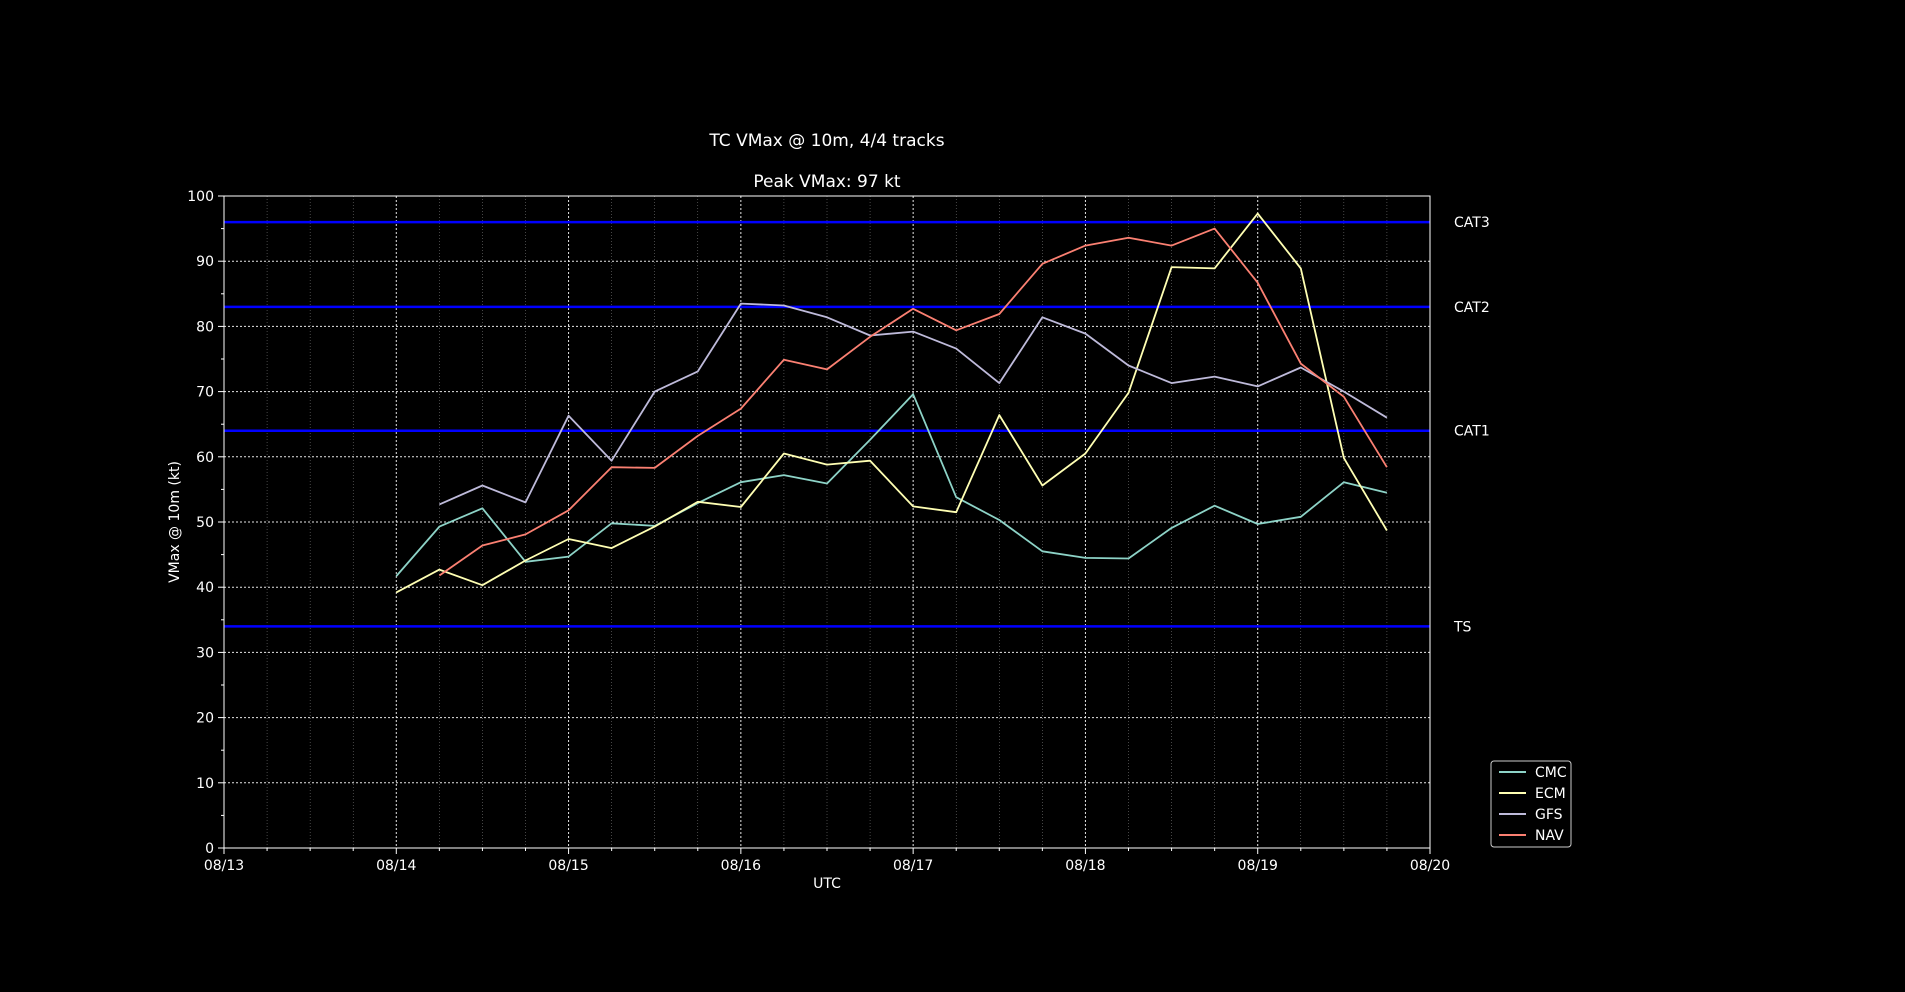 The image size is (1905, 992). What do you see at coordinates (205, 653) in the screenshot?
I see `y-tick-label: 30` at bounding box center [205, 653].